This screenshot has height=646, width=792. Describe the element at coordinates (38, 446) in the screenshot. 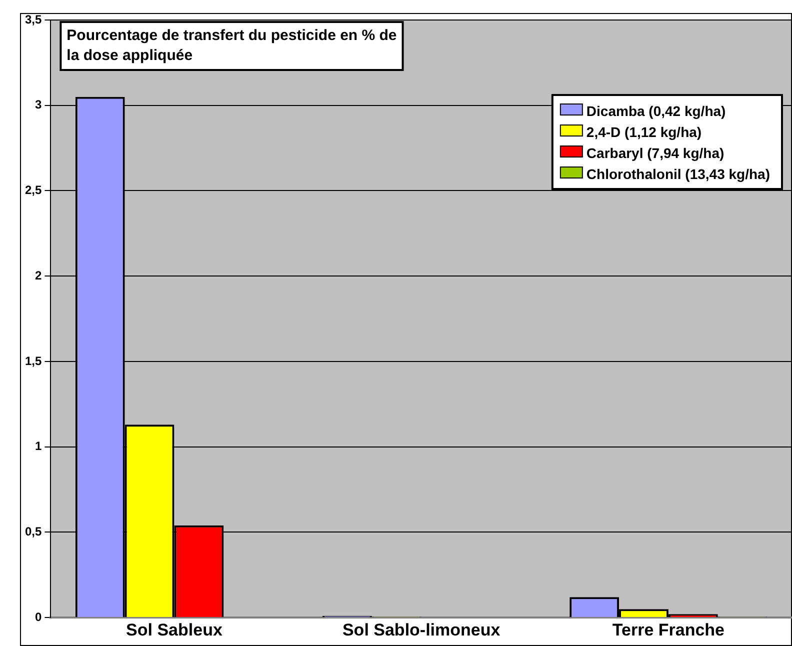

I see `y-tick-label: 1` at that location.